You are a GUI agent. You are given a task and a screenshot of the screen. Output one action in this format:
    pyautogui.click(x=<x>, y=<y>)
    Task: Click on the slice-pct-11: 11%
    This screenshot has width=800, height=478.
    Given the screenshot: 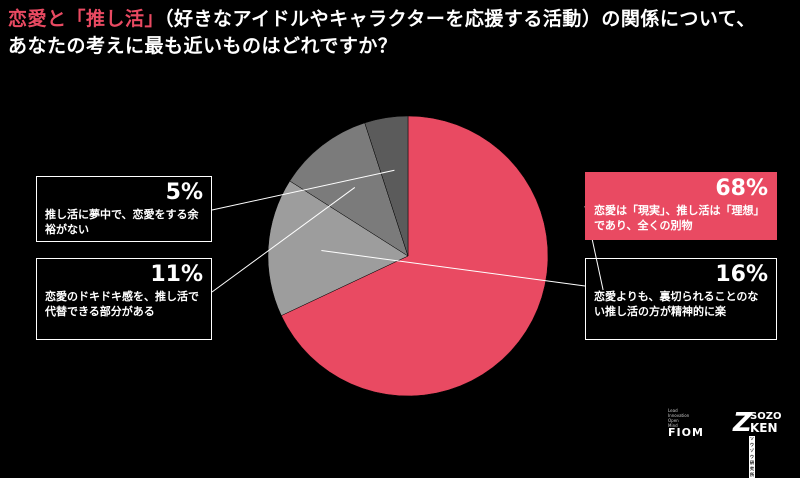 What is the action you would take?
    pyautogui.click(x=176, y=274)
    